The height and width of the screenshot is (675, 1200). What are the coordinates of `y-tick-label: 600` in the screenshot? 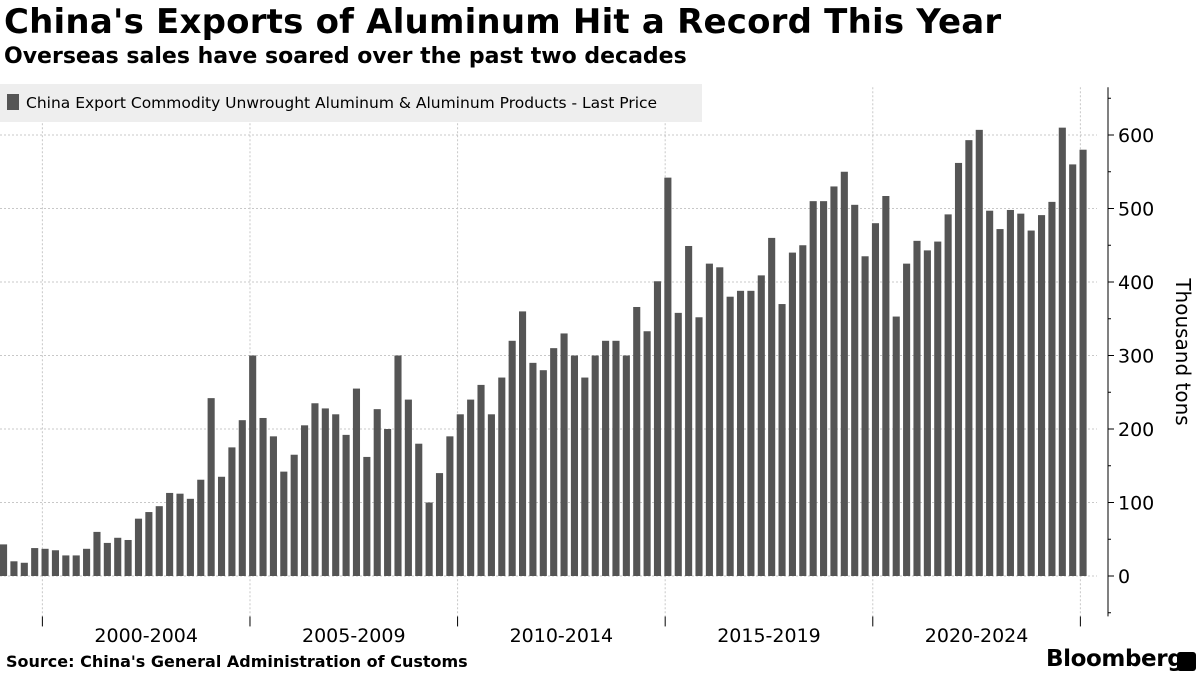 It's located at (1136, 136).